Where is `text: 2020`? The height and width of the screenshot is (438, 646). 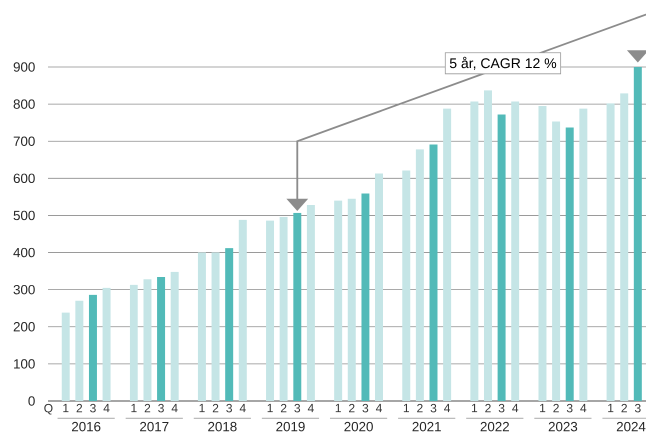 text: 2020 is located at coordinates (358, 427).